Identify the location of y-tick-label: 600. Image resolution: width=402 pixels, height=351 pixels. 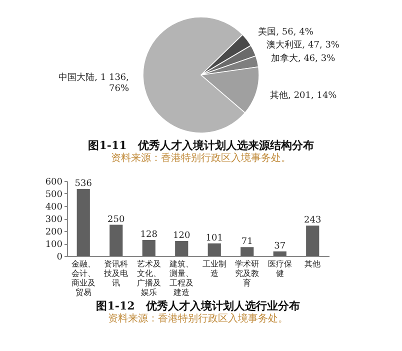
(54, 183).